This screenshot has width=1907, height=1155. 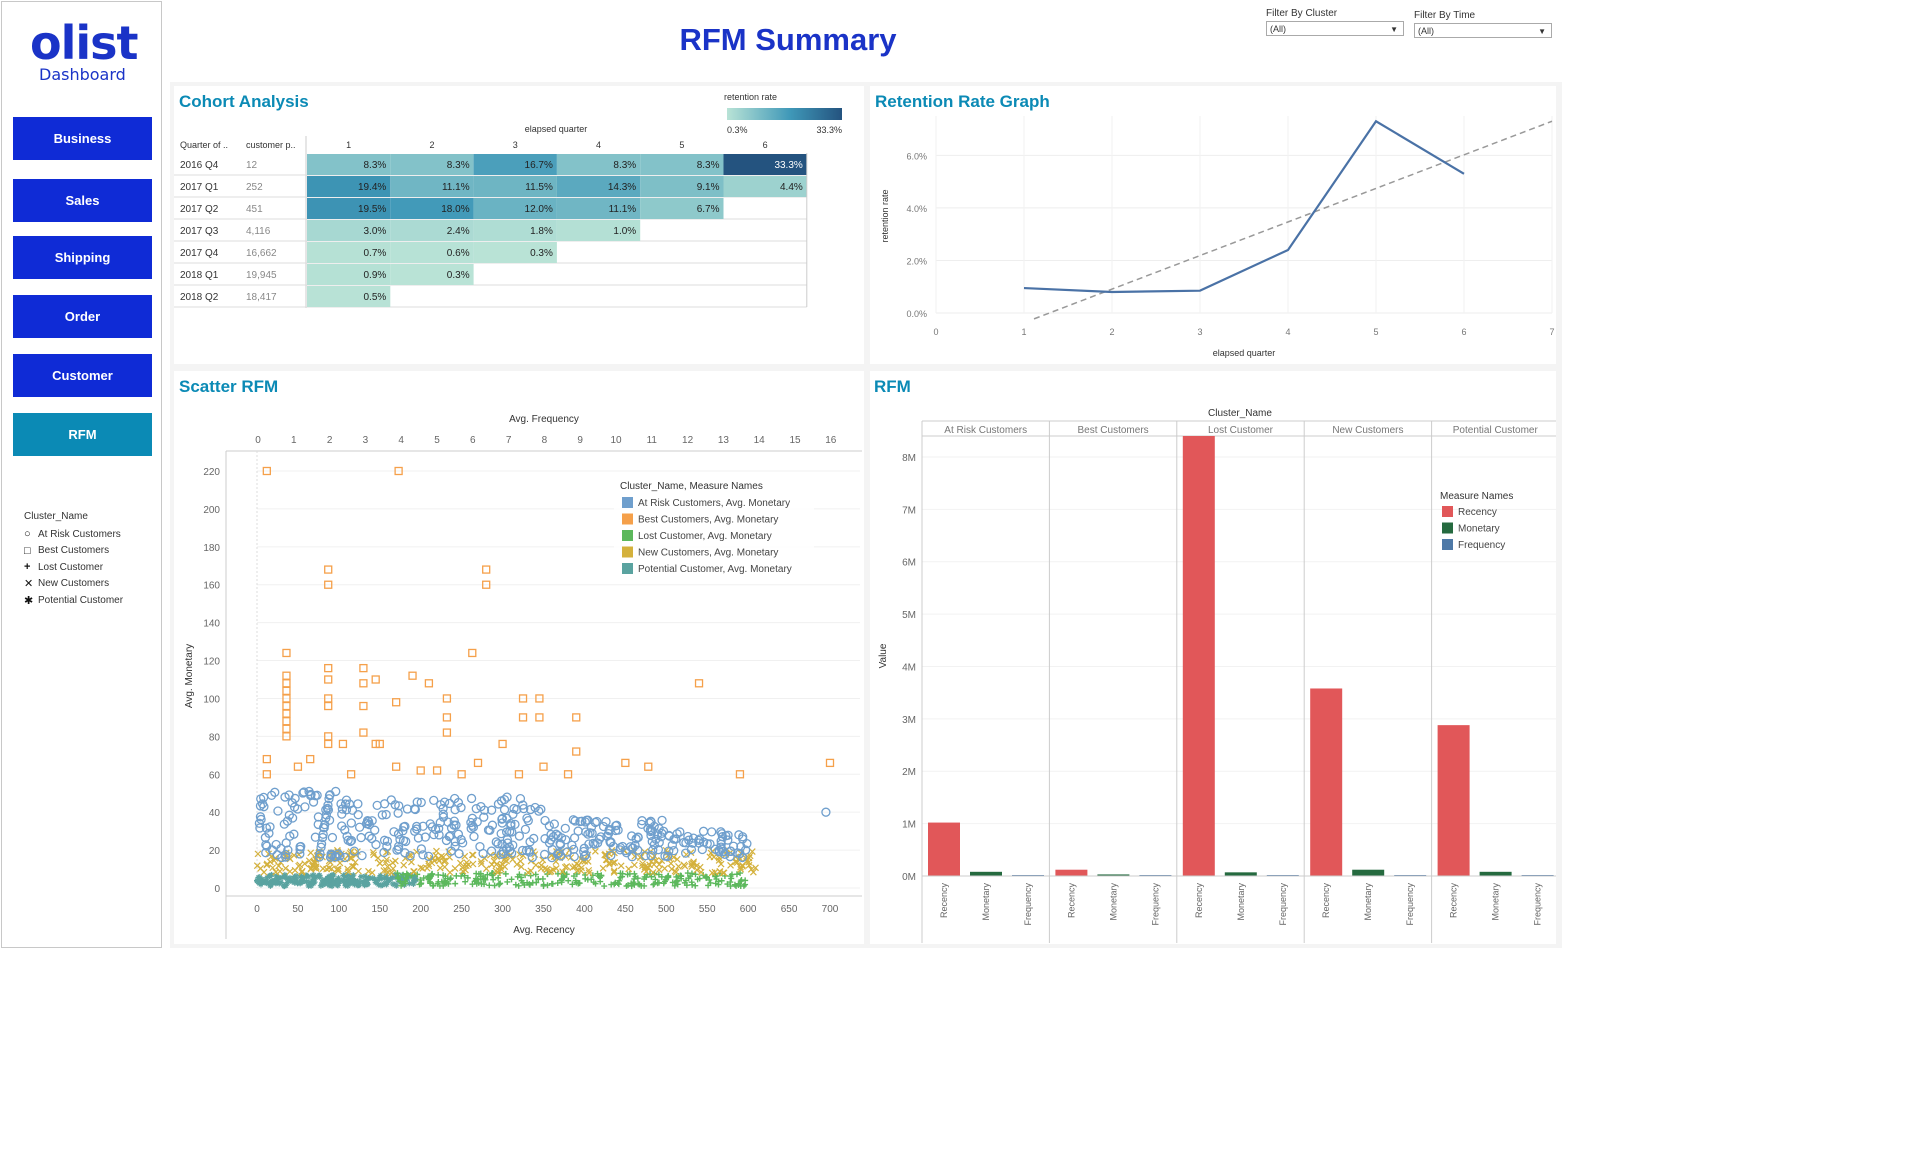 I want to click on nav-order-button: Order, so click(x=82, y=316).